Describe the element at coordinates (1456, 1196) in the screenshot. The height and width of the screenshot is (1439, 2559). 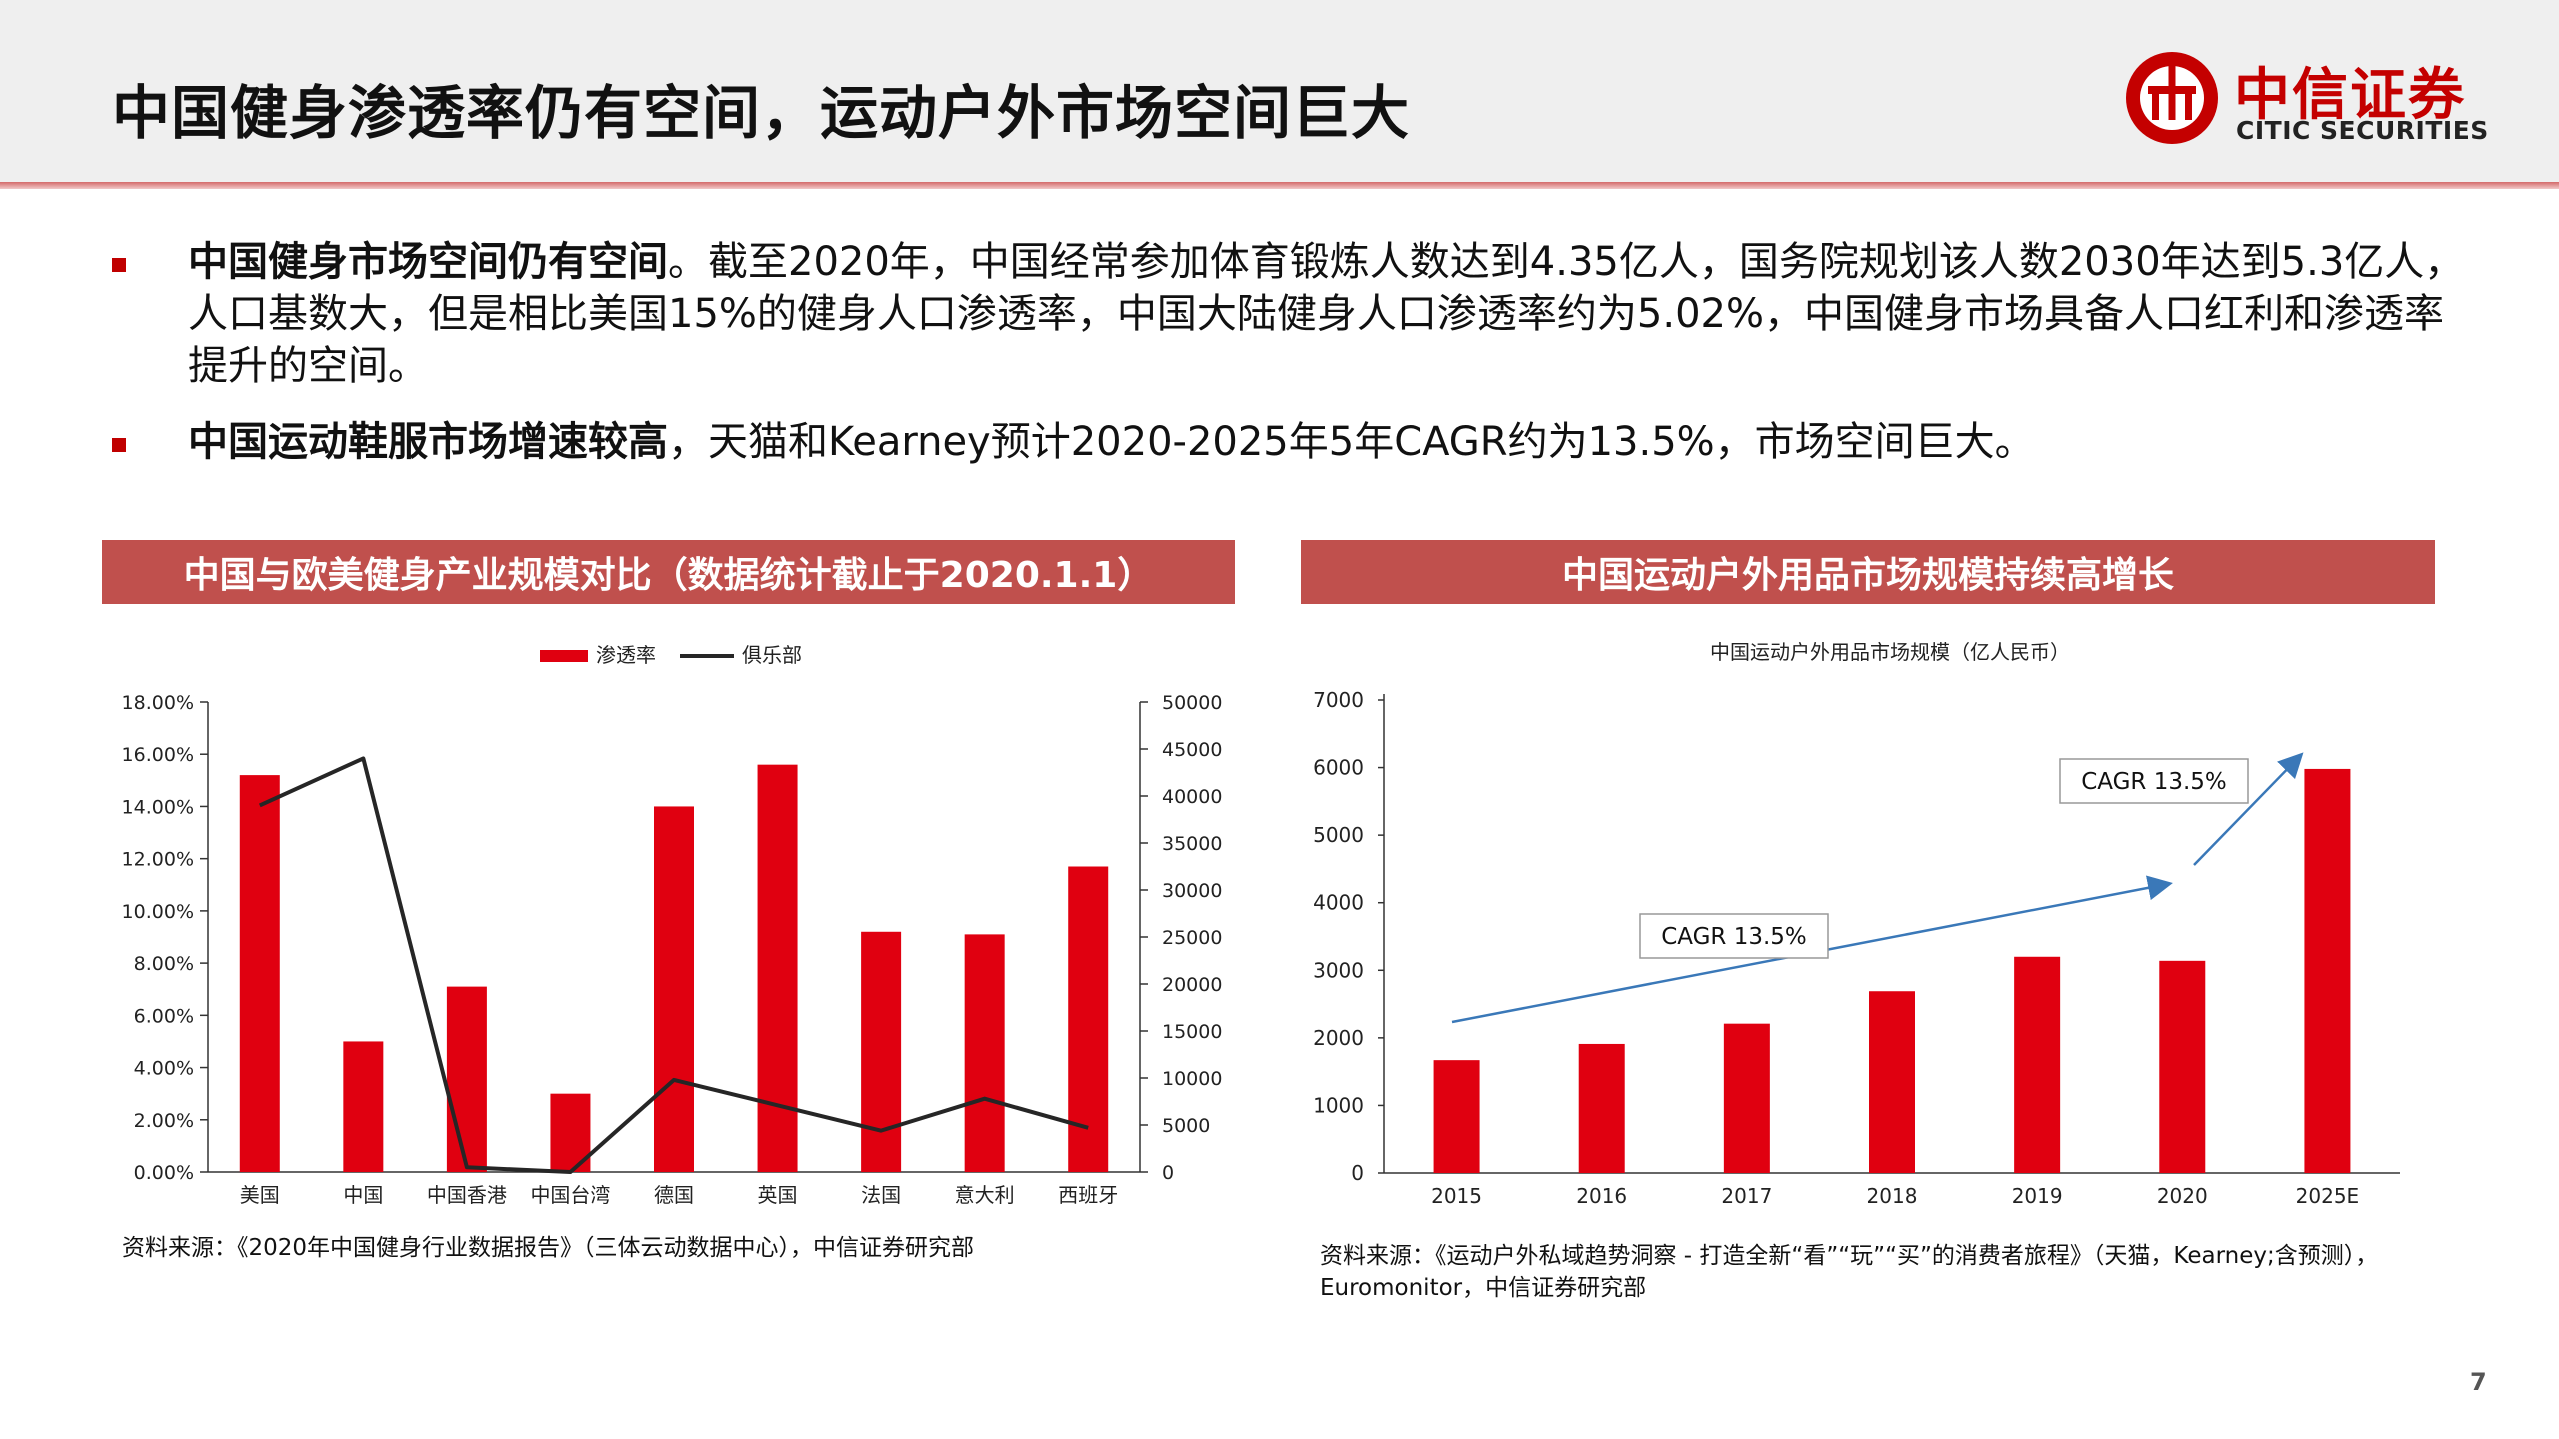
I see `x-tick-label: 2015` at that location.